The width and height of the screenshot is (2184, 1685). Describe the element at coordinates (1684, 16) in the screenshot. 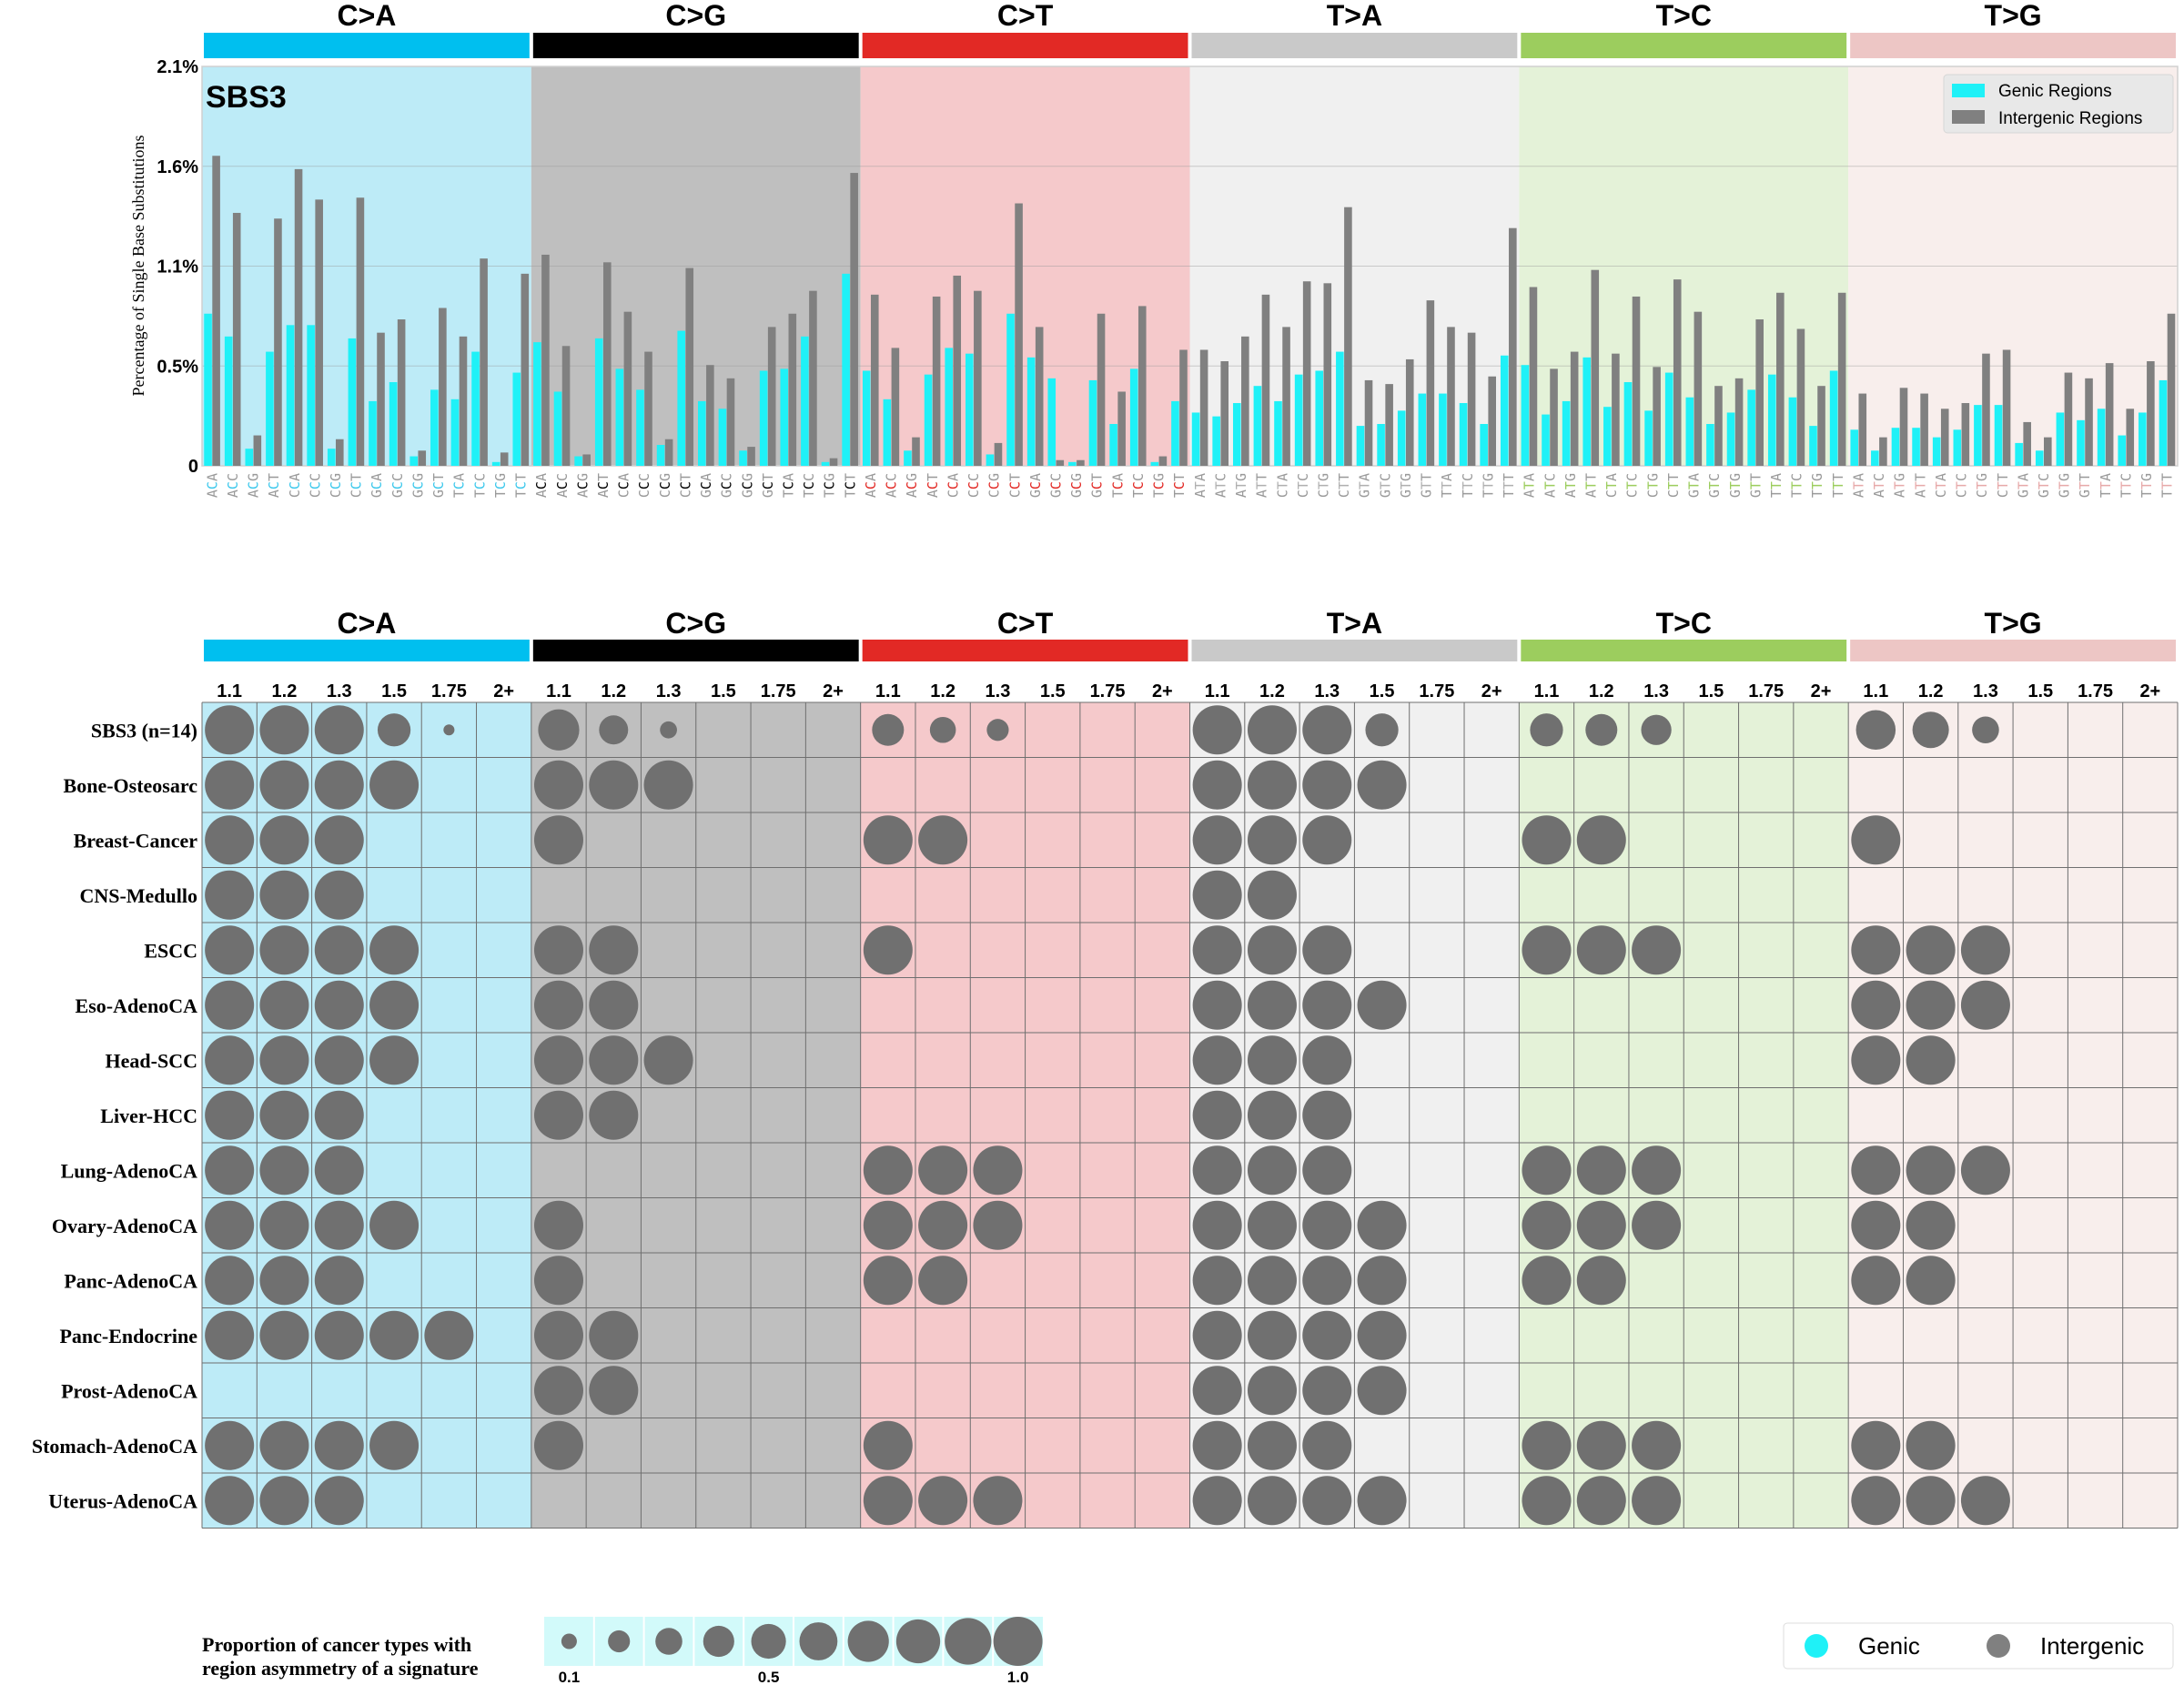

I see `class-header-label: T>C` at that location.